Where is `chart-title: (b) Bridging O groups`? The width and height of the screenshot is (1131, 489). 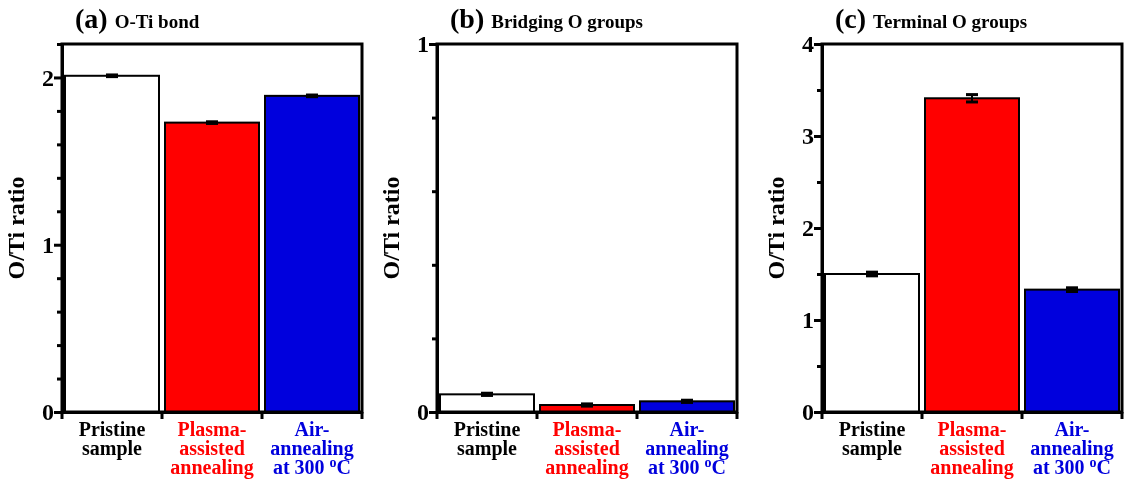 chart-title: (b) Bridging O groups is located at coordinates (546, 18).